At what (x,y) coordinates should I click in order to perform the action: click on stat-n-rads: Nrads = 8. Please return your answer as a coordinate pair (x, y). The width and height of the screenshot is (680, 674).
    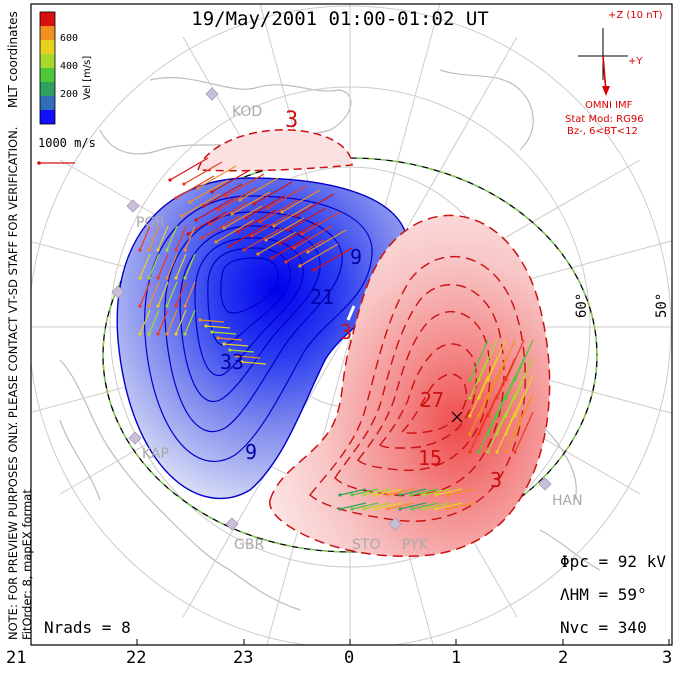
    Looking at the image, I should click on (87, 627).